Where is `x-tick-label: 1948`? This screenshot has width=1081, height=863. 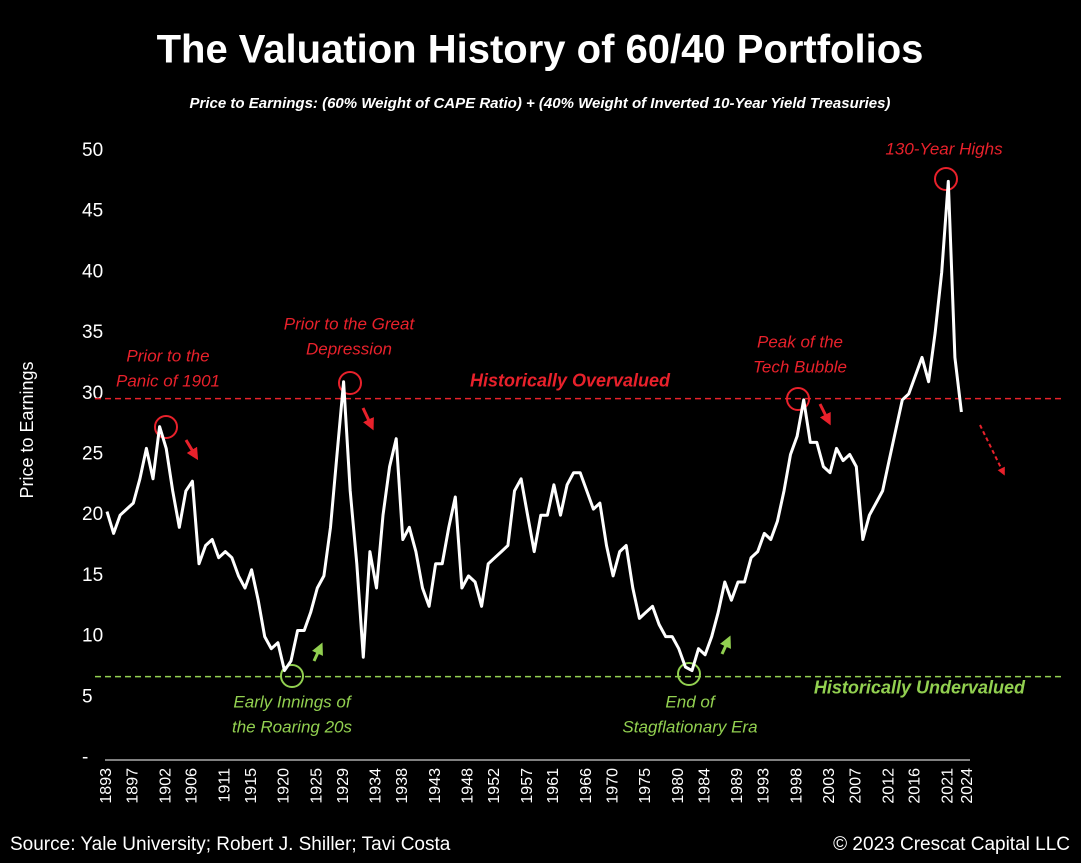 x-tick-label: 1948 is located at coordinates (468, 786).